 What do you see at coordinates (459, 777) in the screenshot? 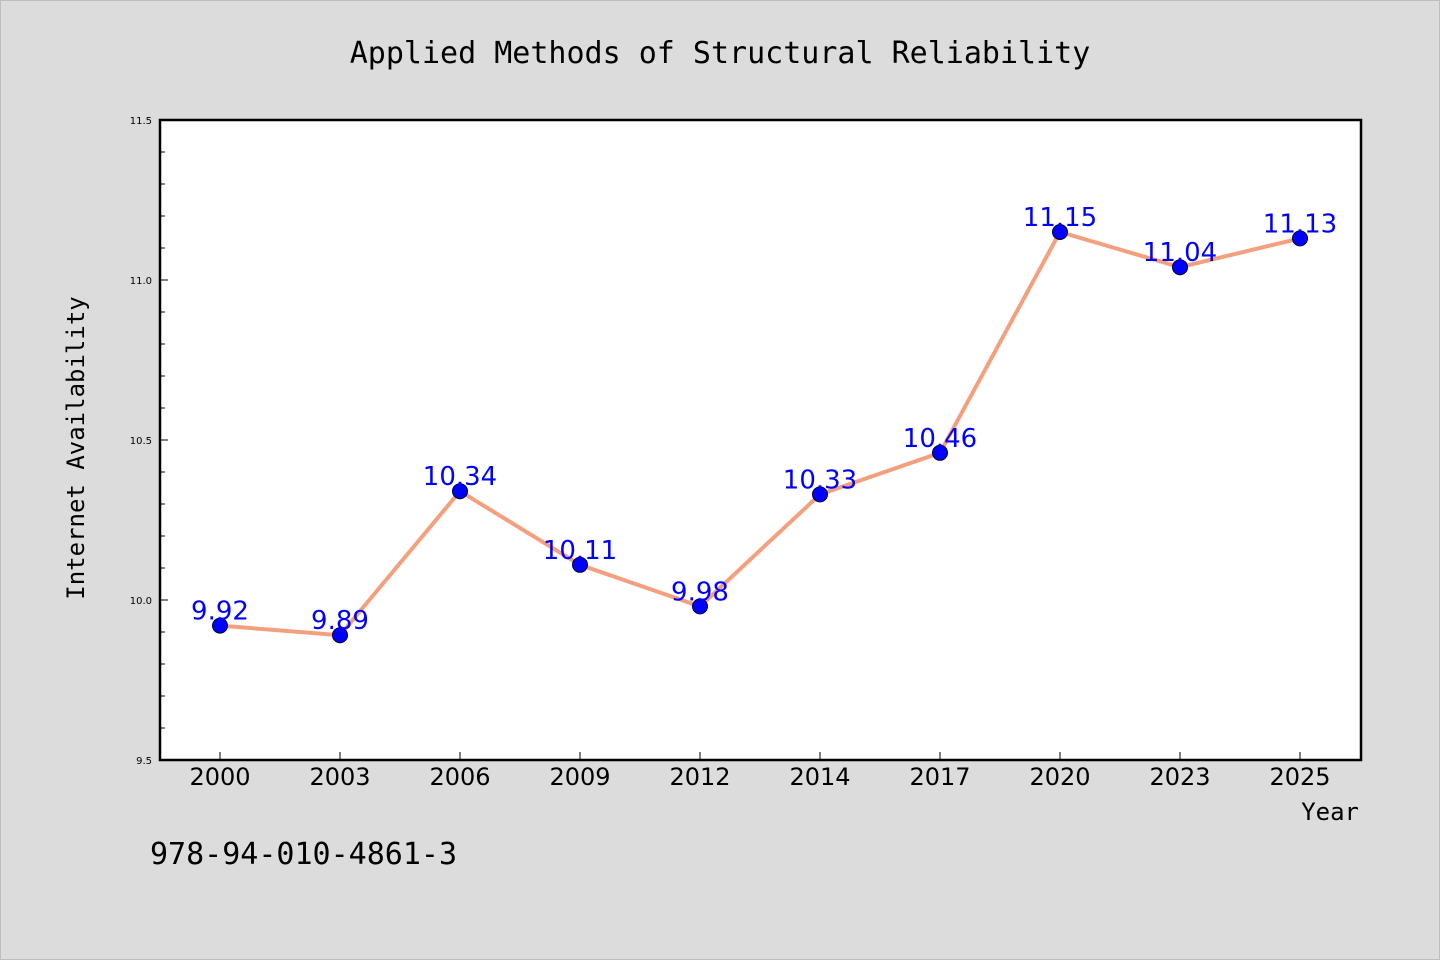
I see `x-tick-label: 2006` at bounding box center [459, 777].